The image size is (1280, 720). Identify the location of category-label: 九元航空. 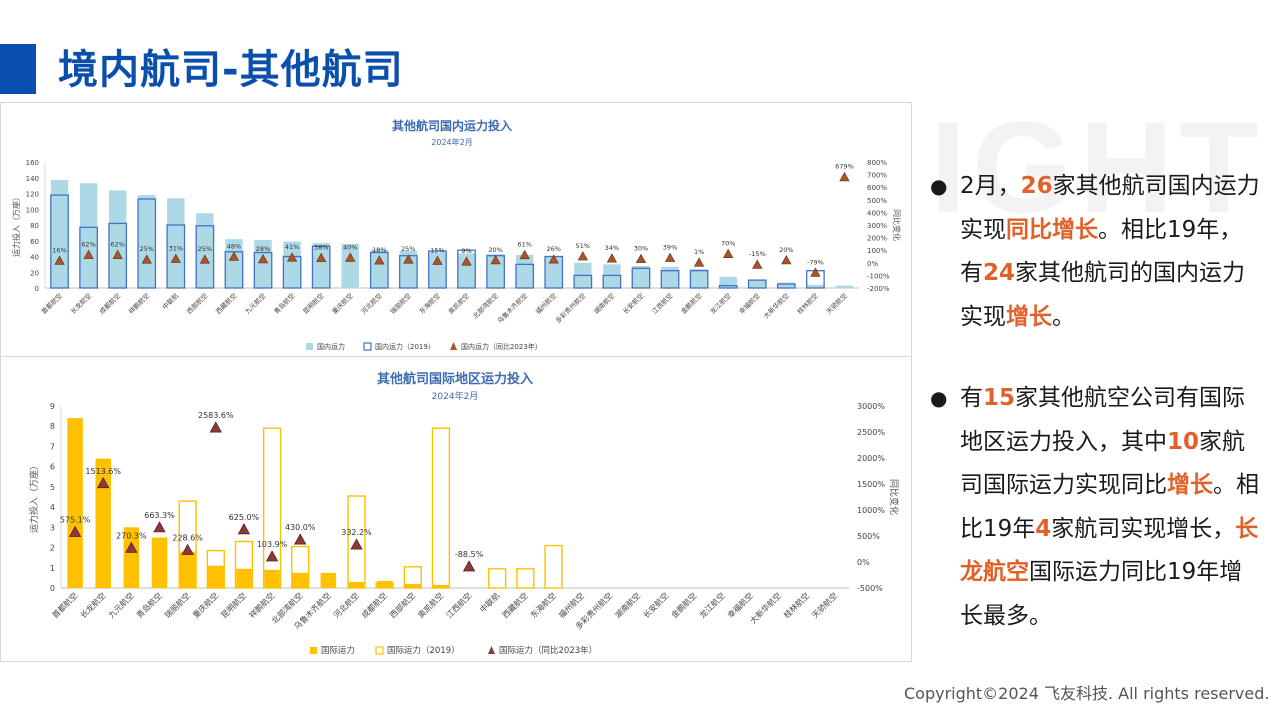
(255, 303).